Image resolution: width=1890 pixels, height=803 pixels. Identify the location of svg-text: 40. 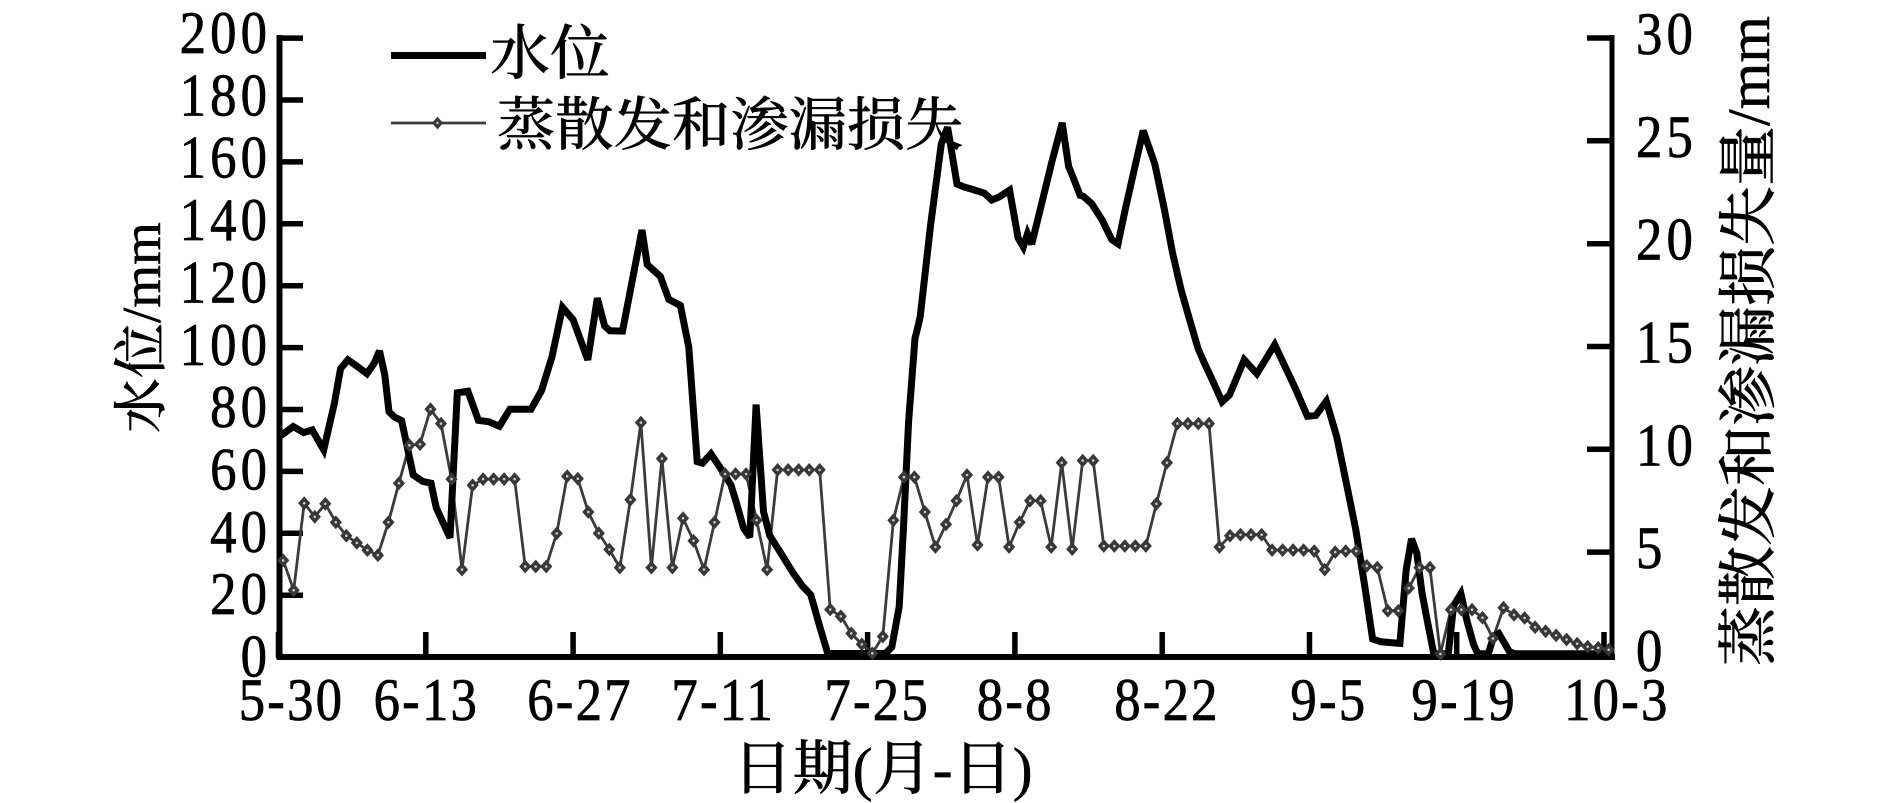
(240, 533).